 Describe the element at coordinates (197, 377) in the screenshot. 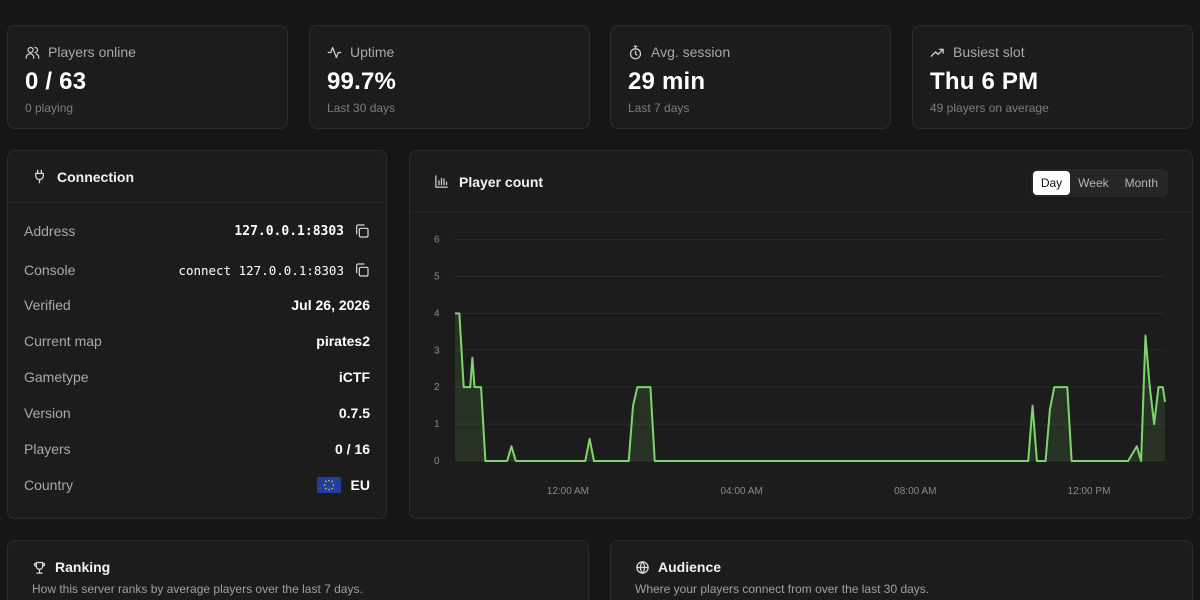

I see `connection-row-gametype: Gametype iCTF` at that location.